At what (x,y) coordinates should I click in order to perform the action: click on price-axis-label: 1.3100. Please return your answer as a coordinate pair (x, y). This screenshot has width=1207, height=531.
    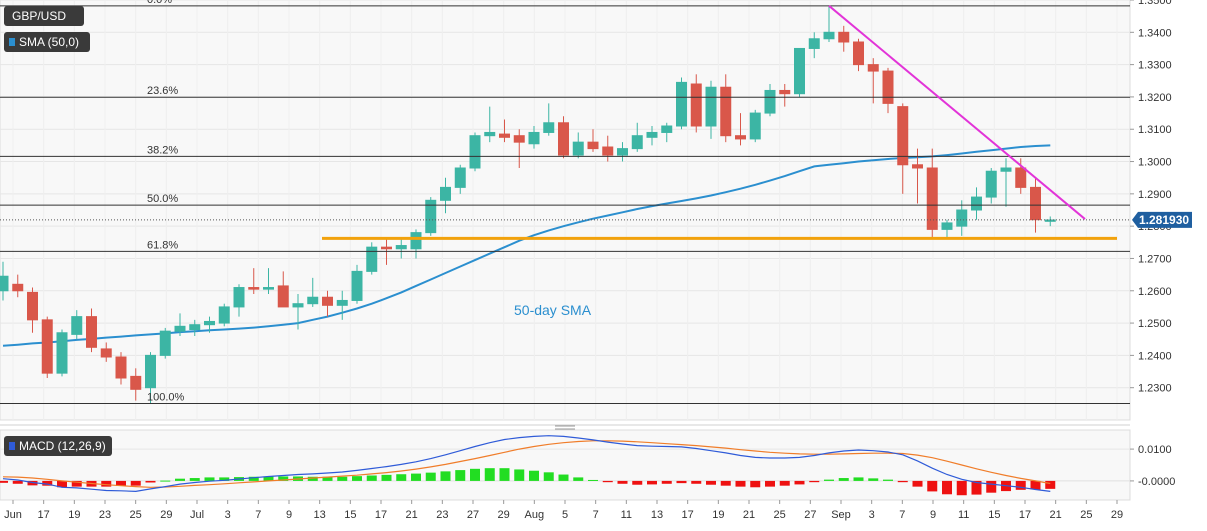
    Looking at the image, I should click on (1155, 130).